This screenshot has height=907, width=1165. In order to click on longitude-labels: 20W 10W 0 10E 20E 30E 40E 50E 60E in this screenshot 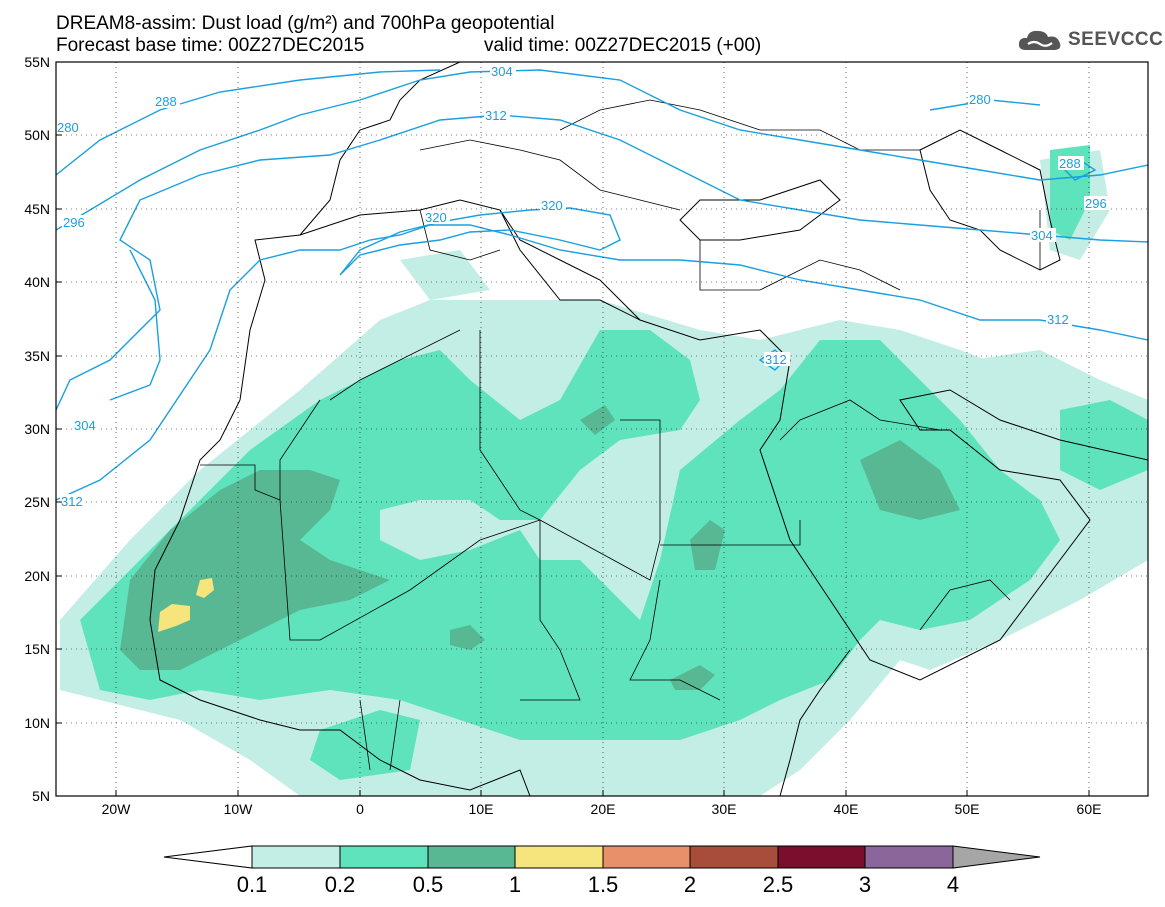, I will do `click(602, 809)`.